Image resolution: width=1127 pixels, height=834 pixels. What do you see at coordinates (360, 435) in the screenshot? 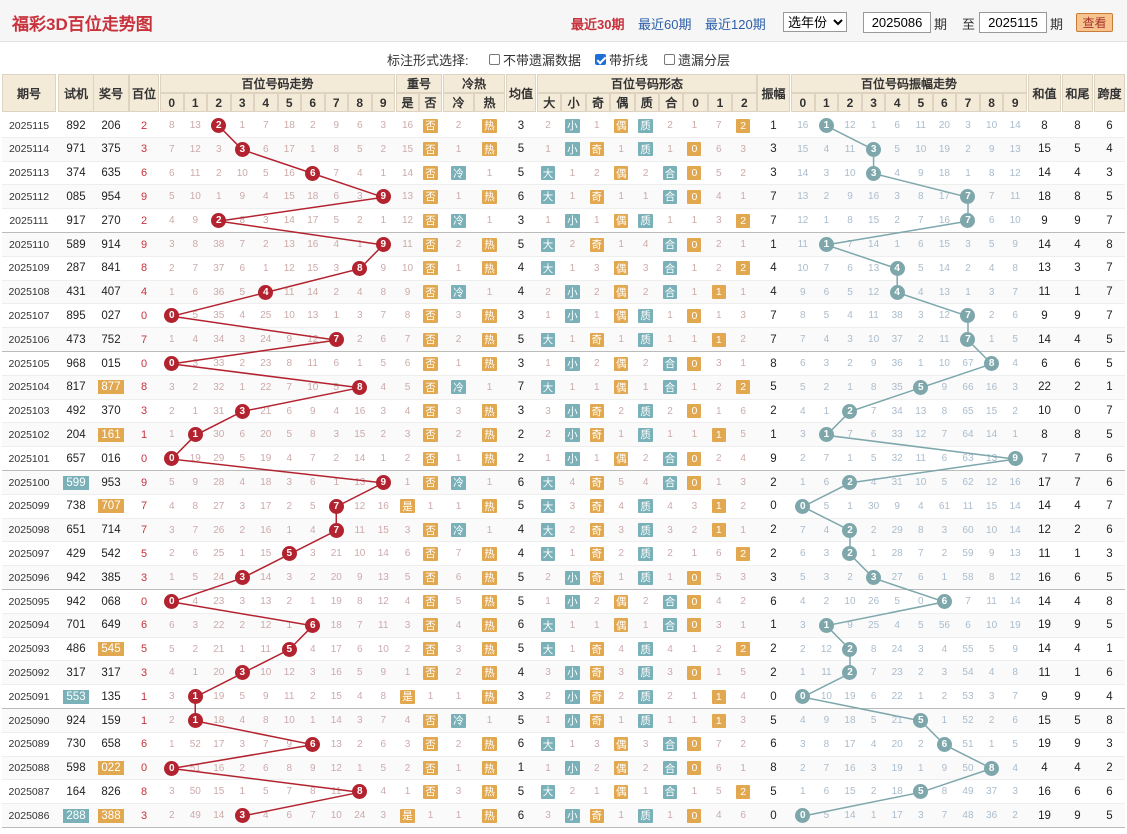
I see `trend-miss: 15` at bounding box center [360, 435].